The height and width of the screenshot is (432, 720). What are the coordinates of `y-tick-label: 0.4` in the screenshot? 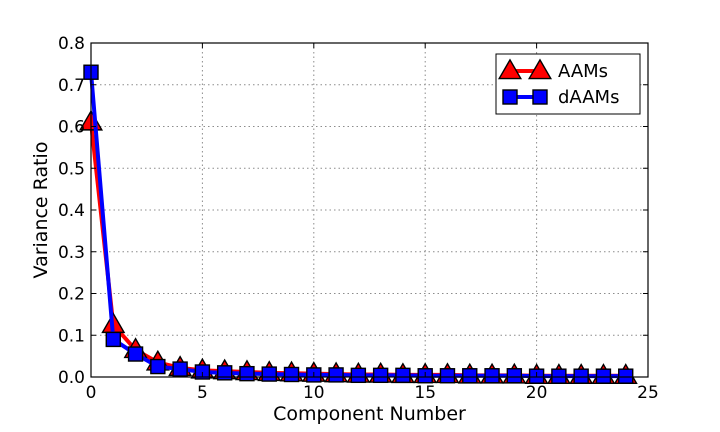 It's located at (71, 211).